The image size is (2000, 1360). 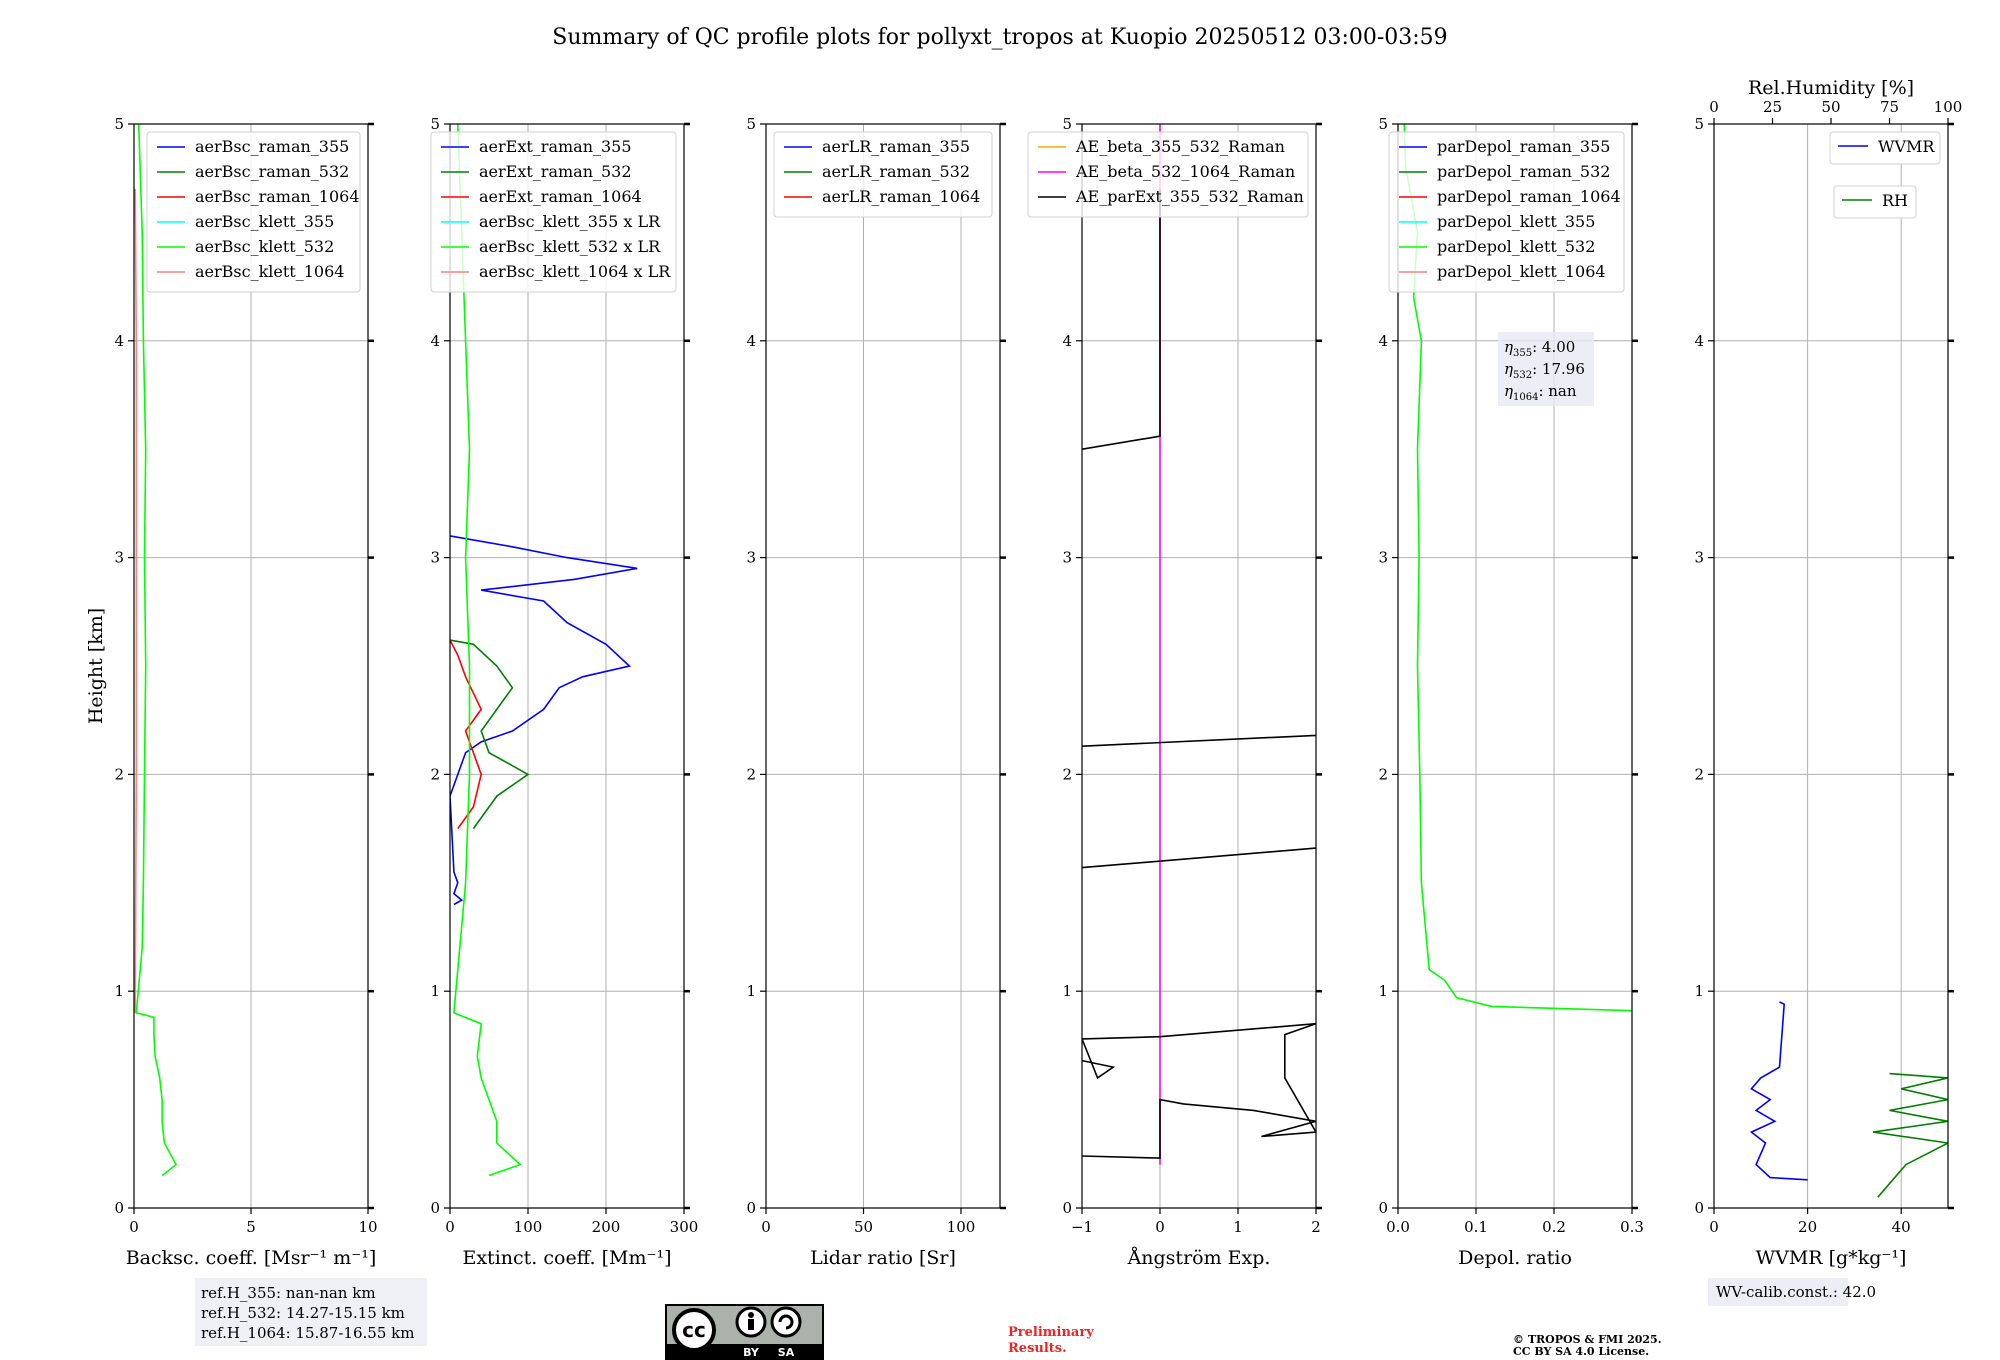 What do you see at coordinates (311, 1312) in the screenshot?
I see `ref-height-box` at bounding box center [311, 1312].